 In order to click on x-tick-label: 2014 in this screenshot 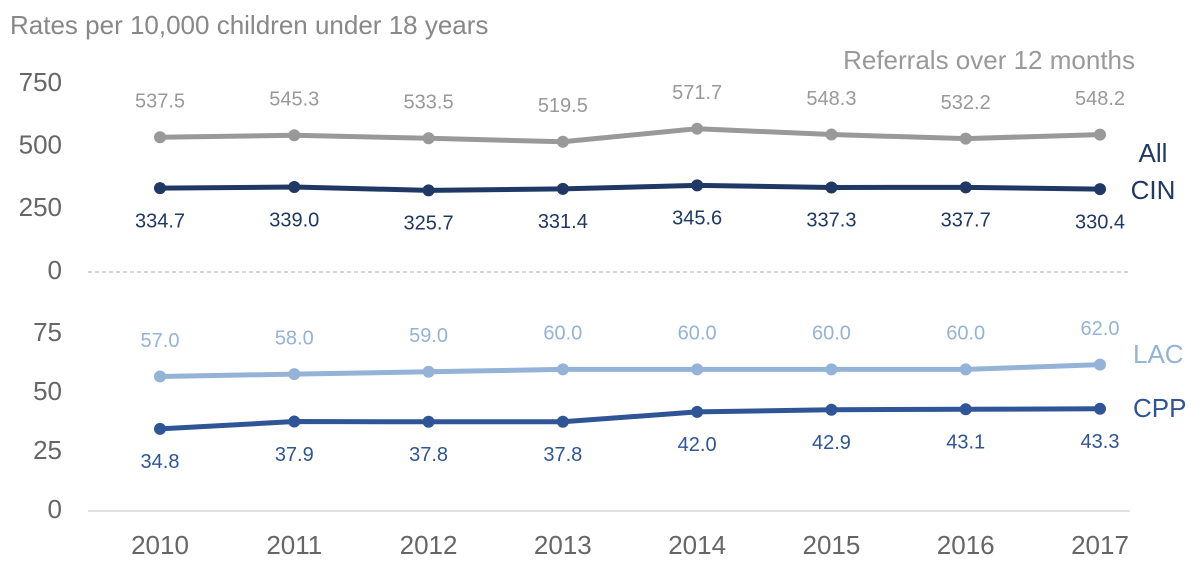, I will do `click(697, 545)`.